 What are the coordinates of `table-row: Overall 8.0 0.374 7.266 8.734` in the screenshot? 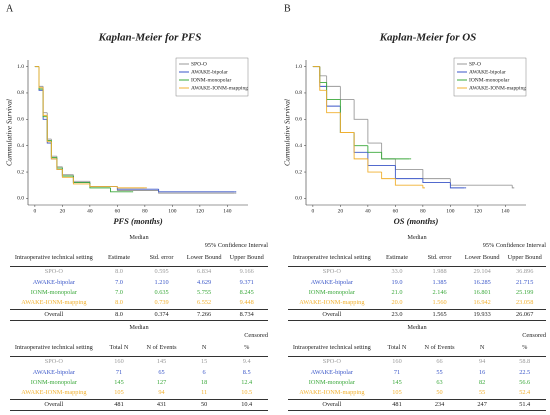 It's located at (139, 314).